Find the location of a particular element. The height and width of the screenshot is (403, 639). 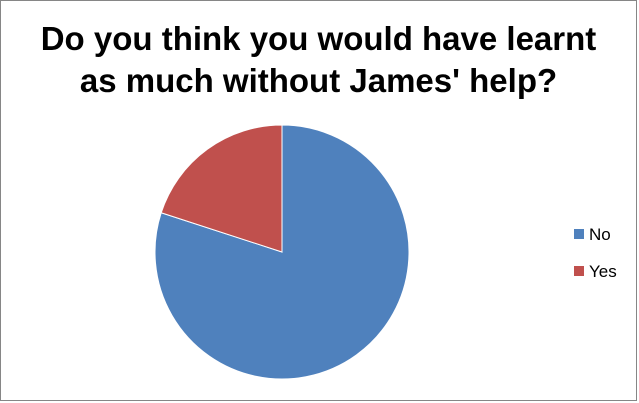

legend-label-no: No is located at coordinates (600, 234).